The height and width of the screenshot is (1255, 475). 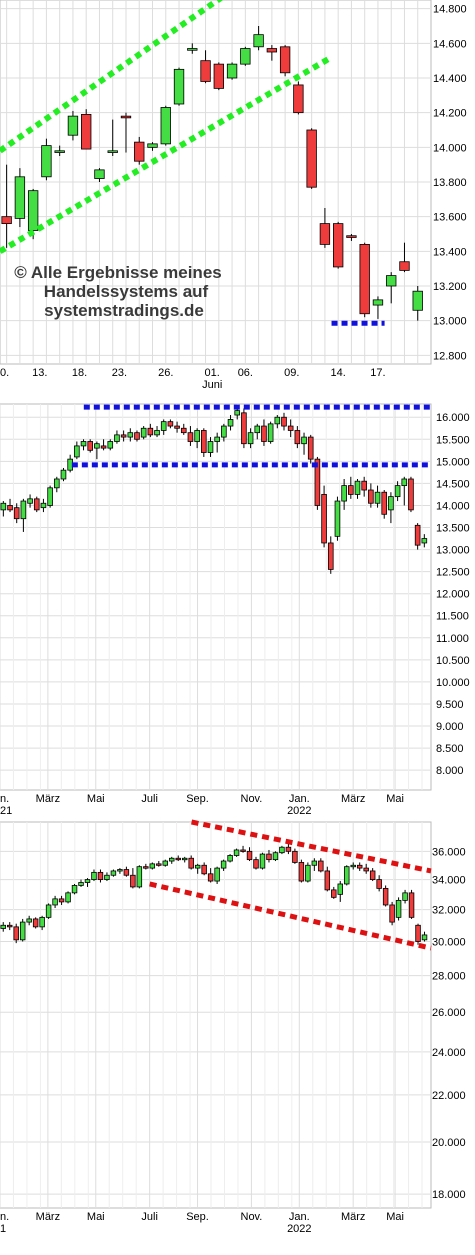 I want to click on y-tick-label: 11.500, so click(x=452, y=617).